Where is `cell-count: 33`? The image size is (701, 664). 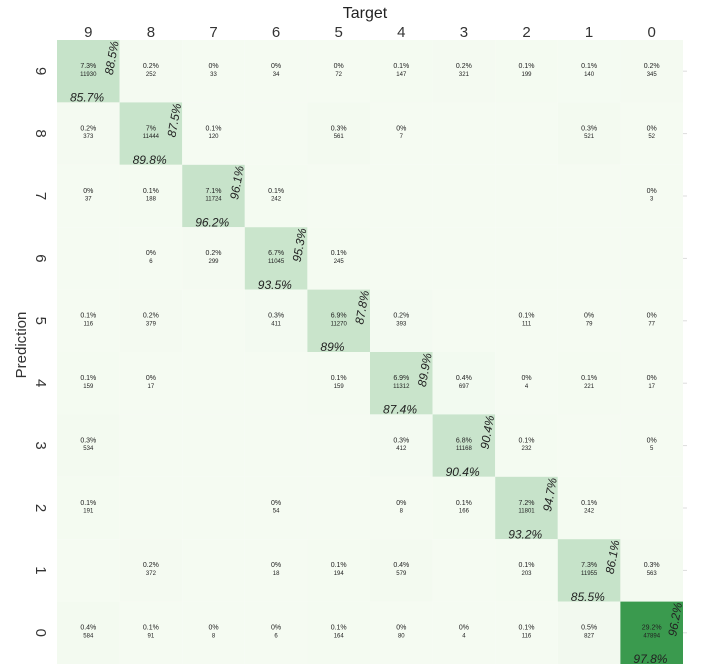 cell-count: 33 is located at coordinates (213, 75).